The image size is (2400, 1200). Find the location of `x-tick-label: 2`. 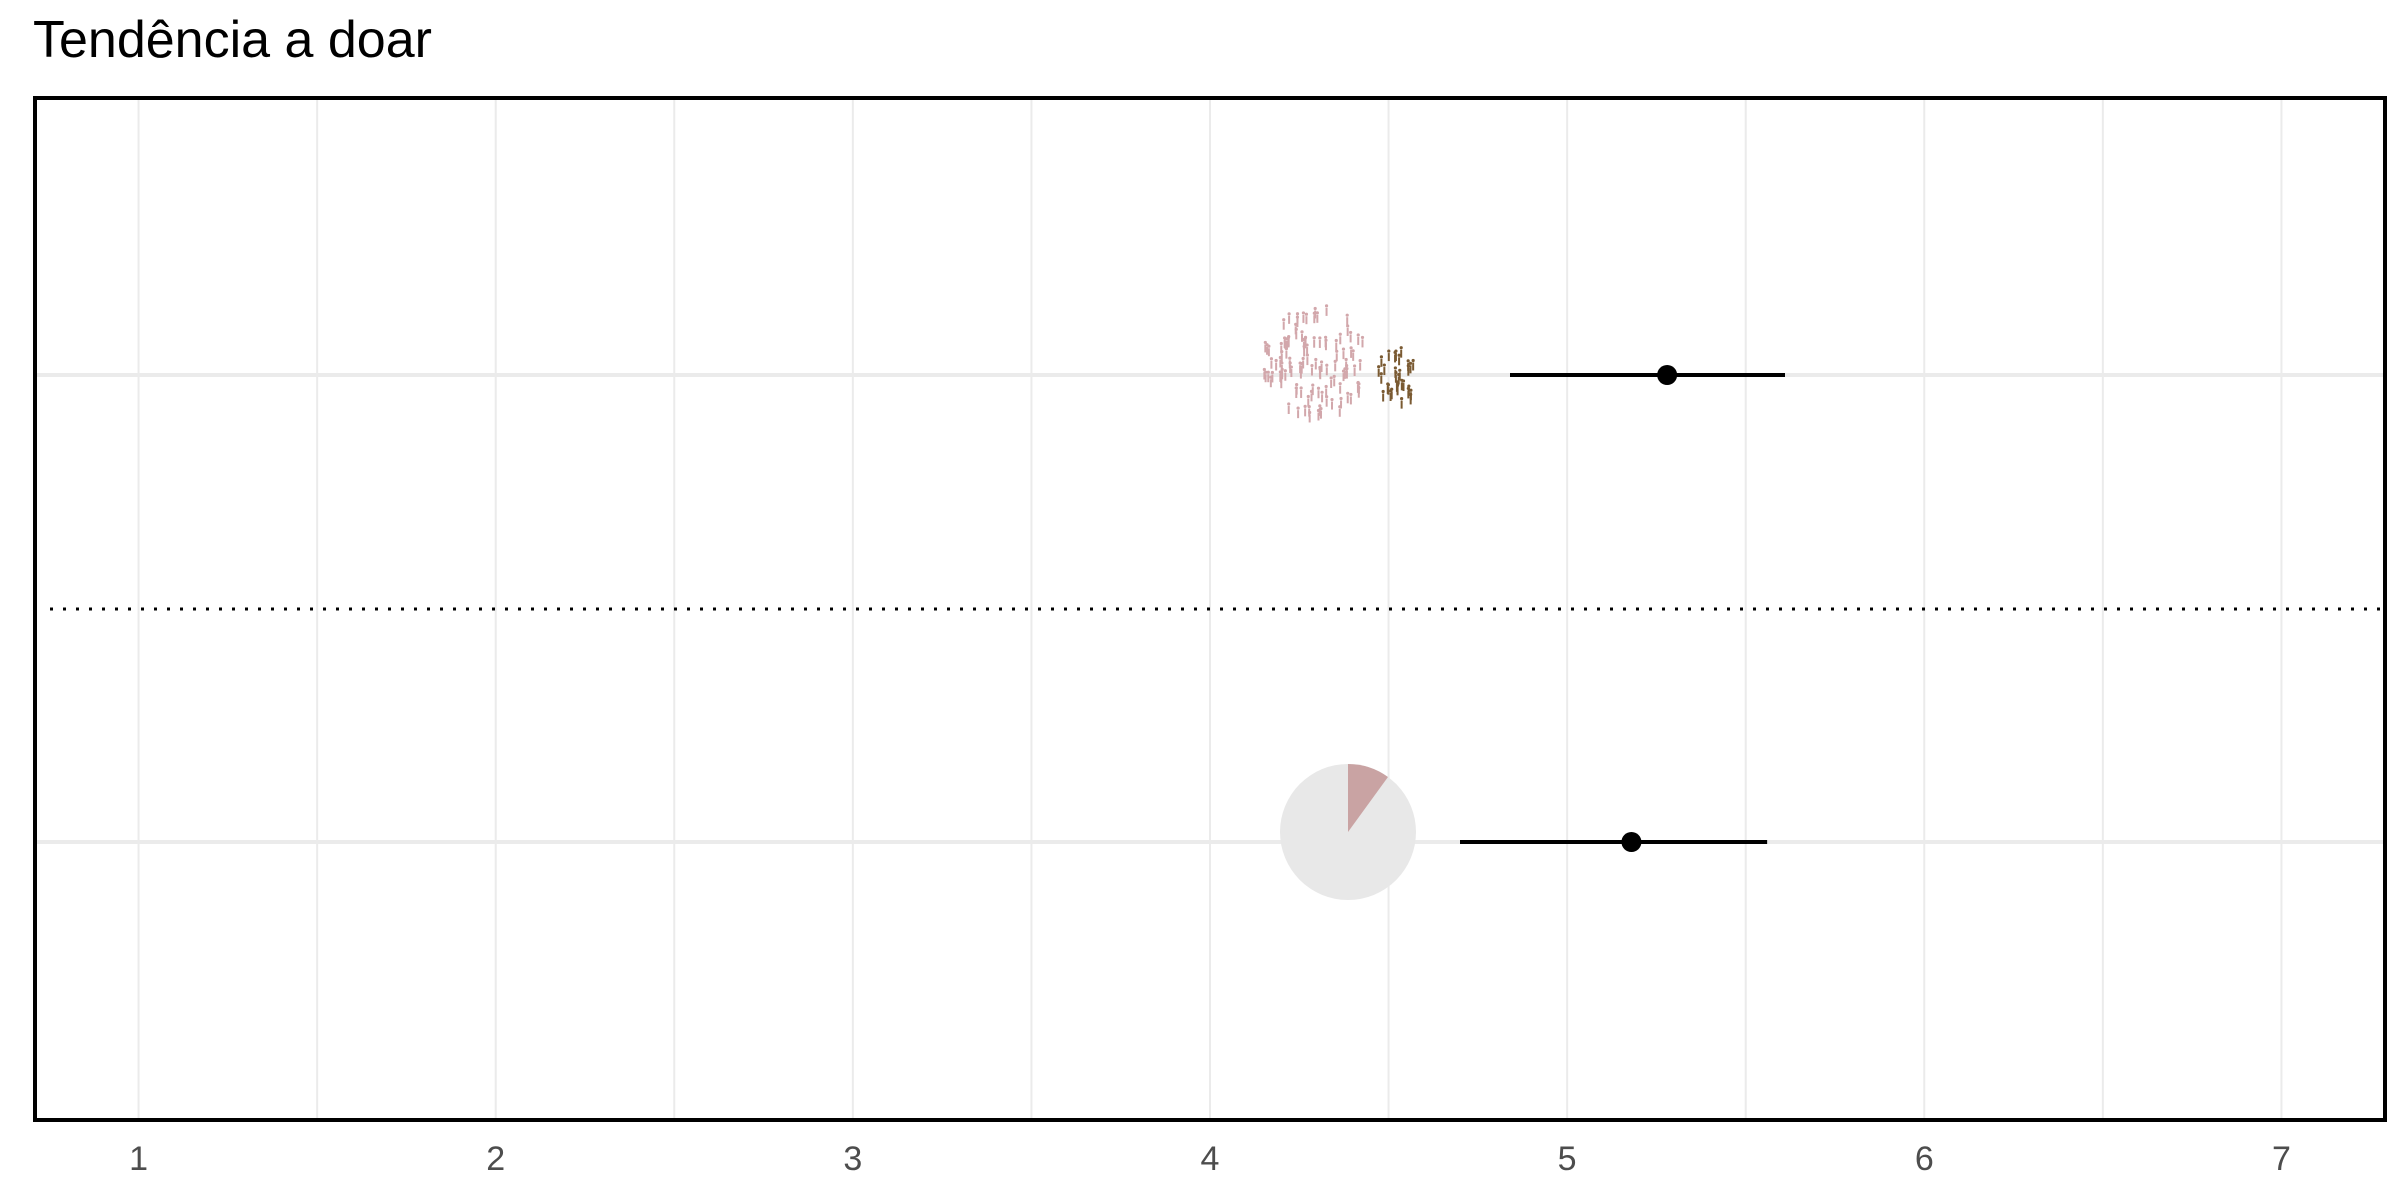

x-tick-label: 2 is located at coordinates (495, 1159).